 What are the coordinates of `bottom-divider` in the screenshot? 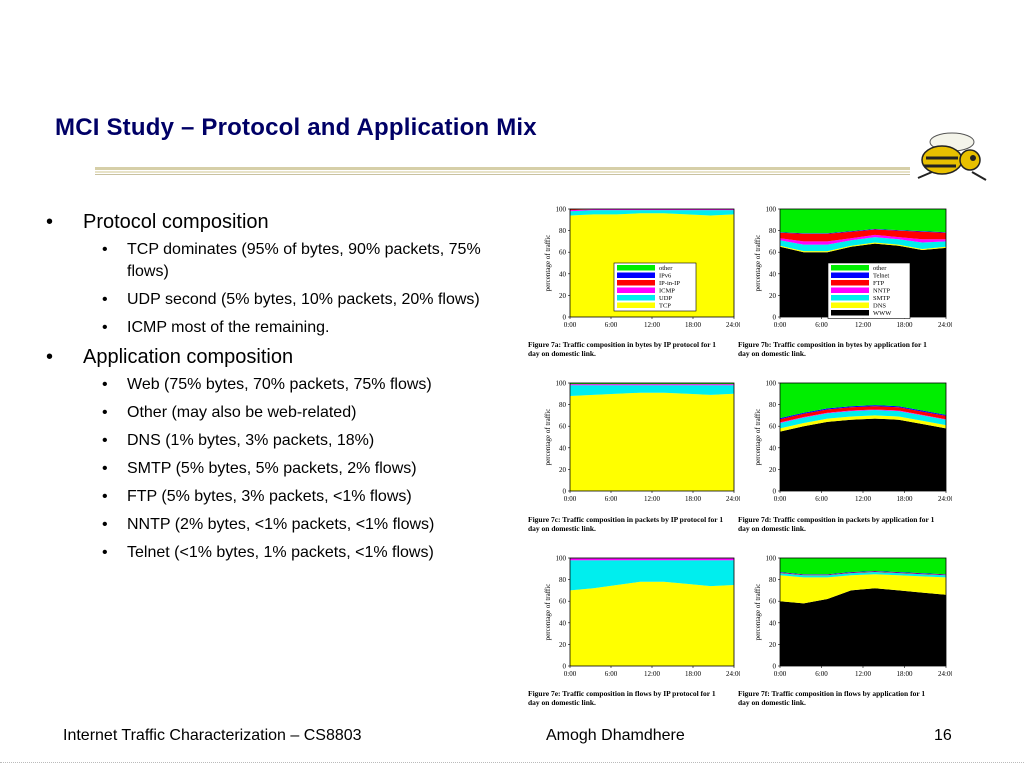 It's located at (512, 762).